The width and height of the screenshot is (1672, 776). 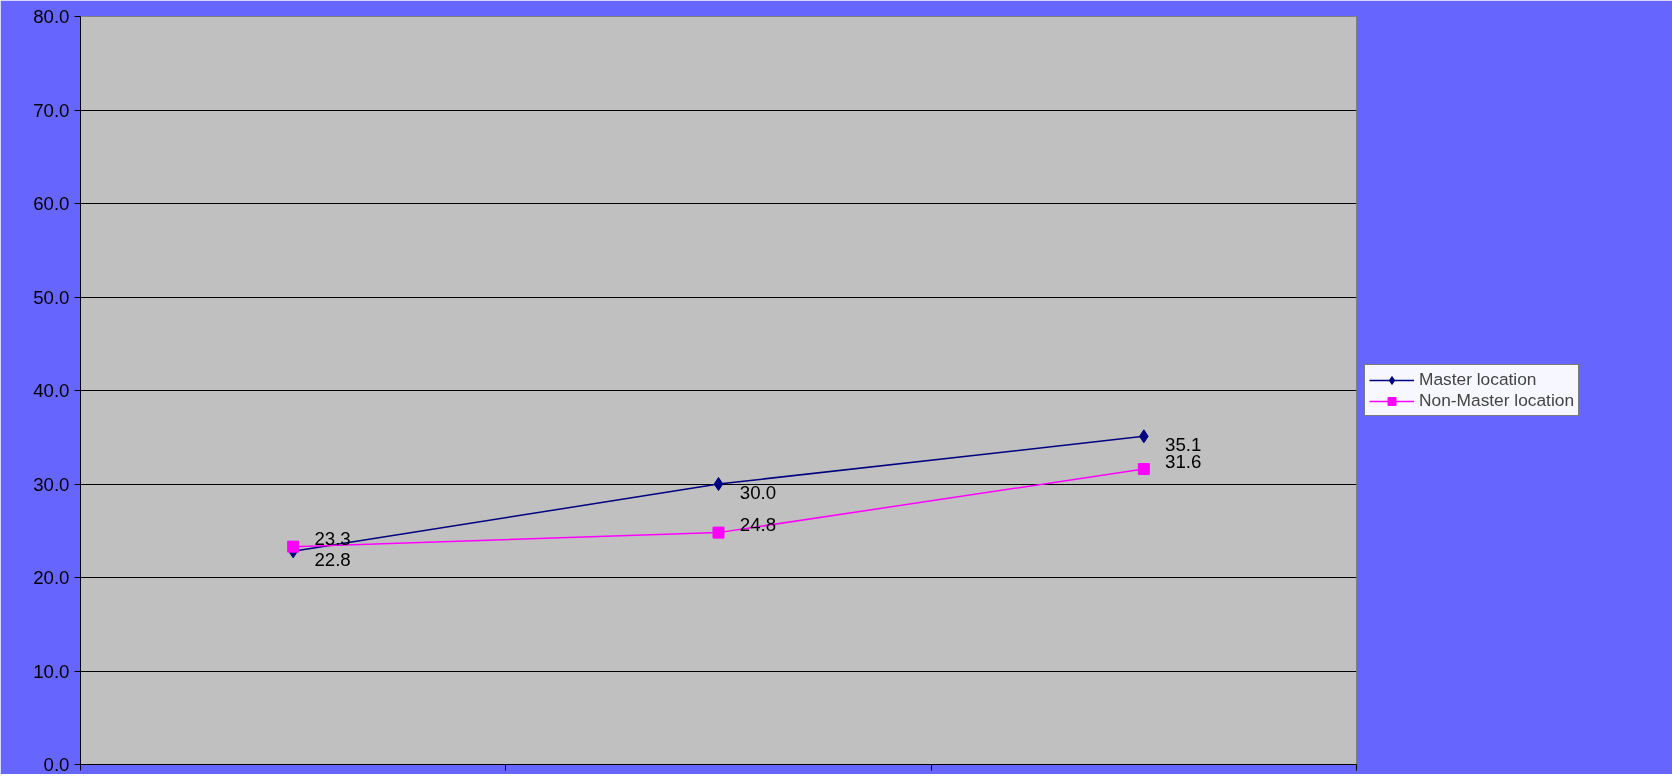 I want to click on y-tick-label: 20.0, so click(x=51, y=577).